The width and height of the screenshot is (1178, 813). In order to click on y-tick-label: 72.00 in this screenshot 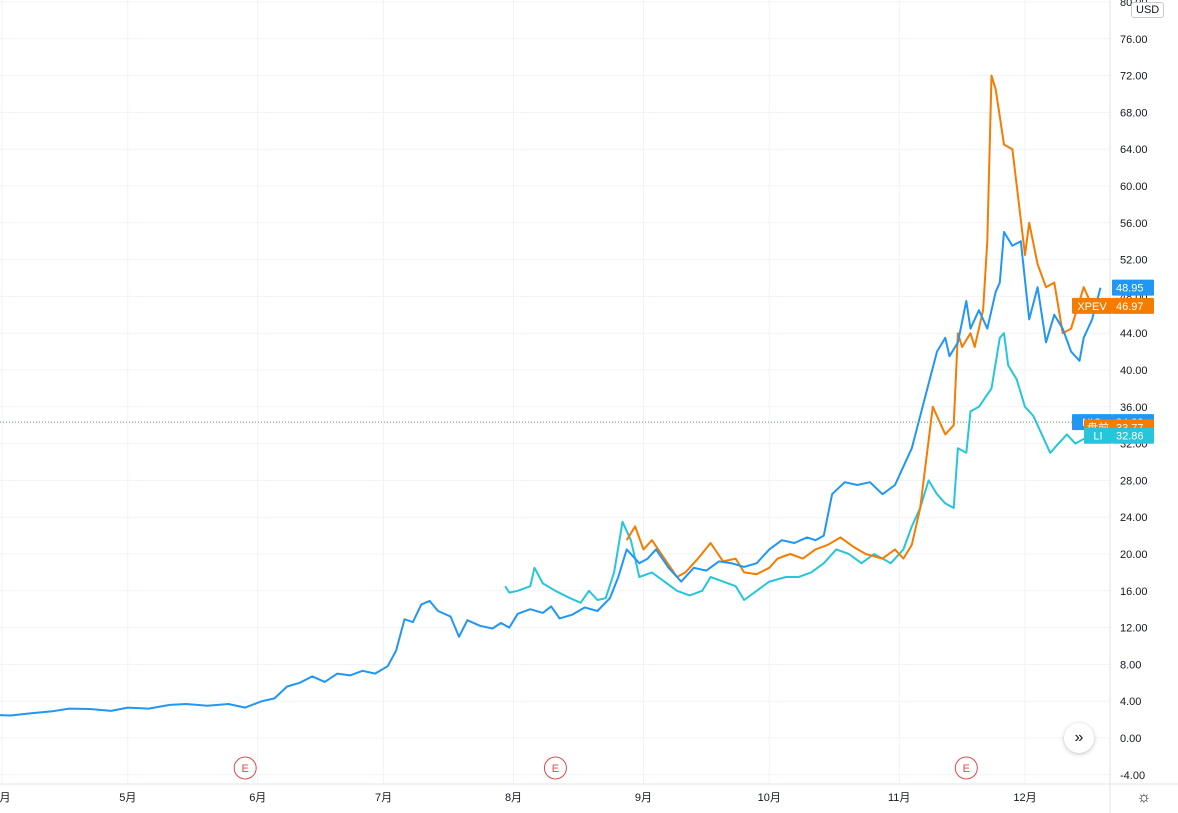, I will do `click(1134, 77)`.